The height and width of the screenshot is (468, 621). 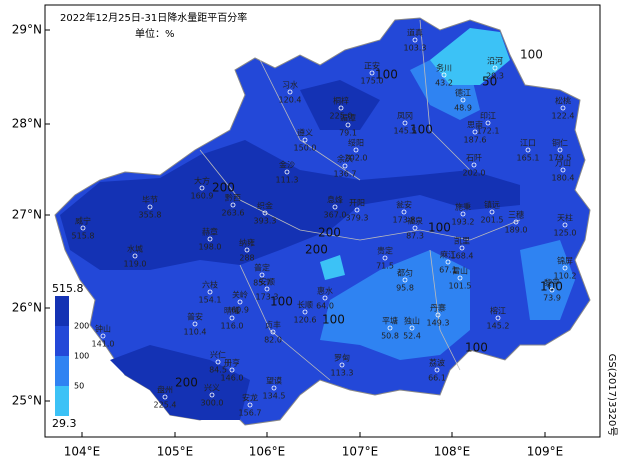 What do you see at coordinates (153, 17) in the screenshot?
I see `title: 2022年12月25日-31日降水量距平百分率` at bounding box center [153, 17].